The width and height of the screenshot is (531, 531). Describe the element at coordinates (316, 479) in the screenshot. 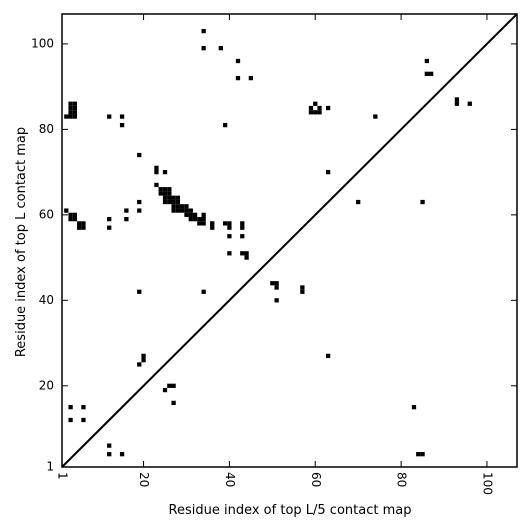

I see `x-tick-label: 60` at that location.